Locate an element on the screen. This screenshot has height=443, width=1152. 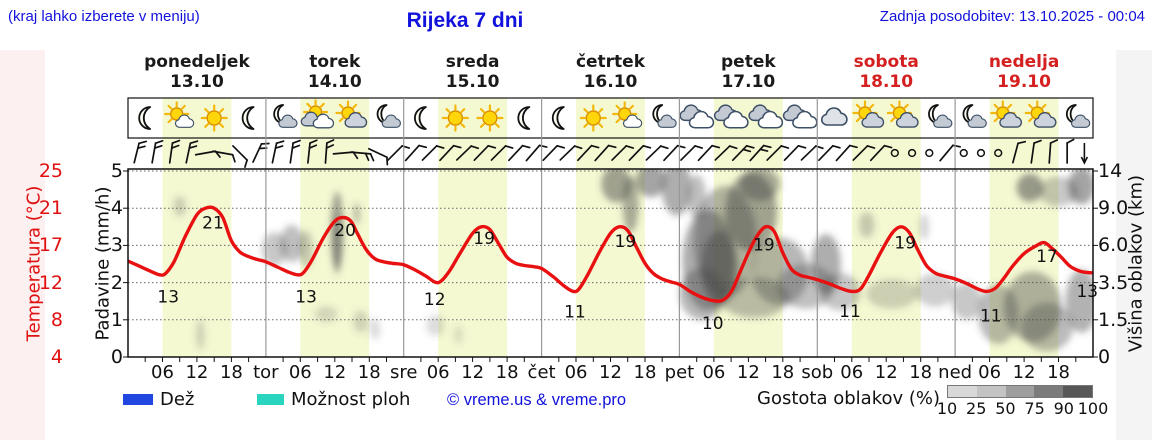
density-segment is located at coordinates (991, 391).